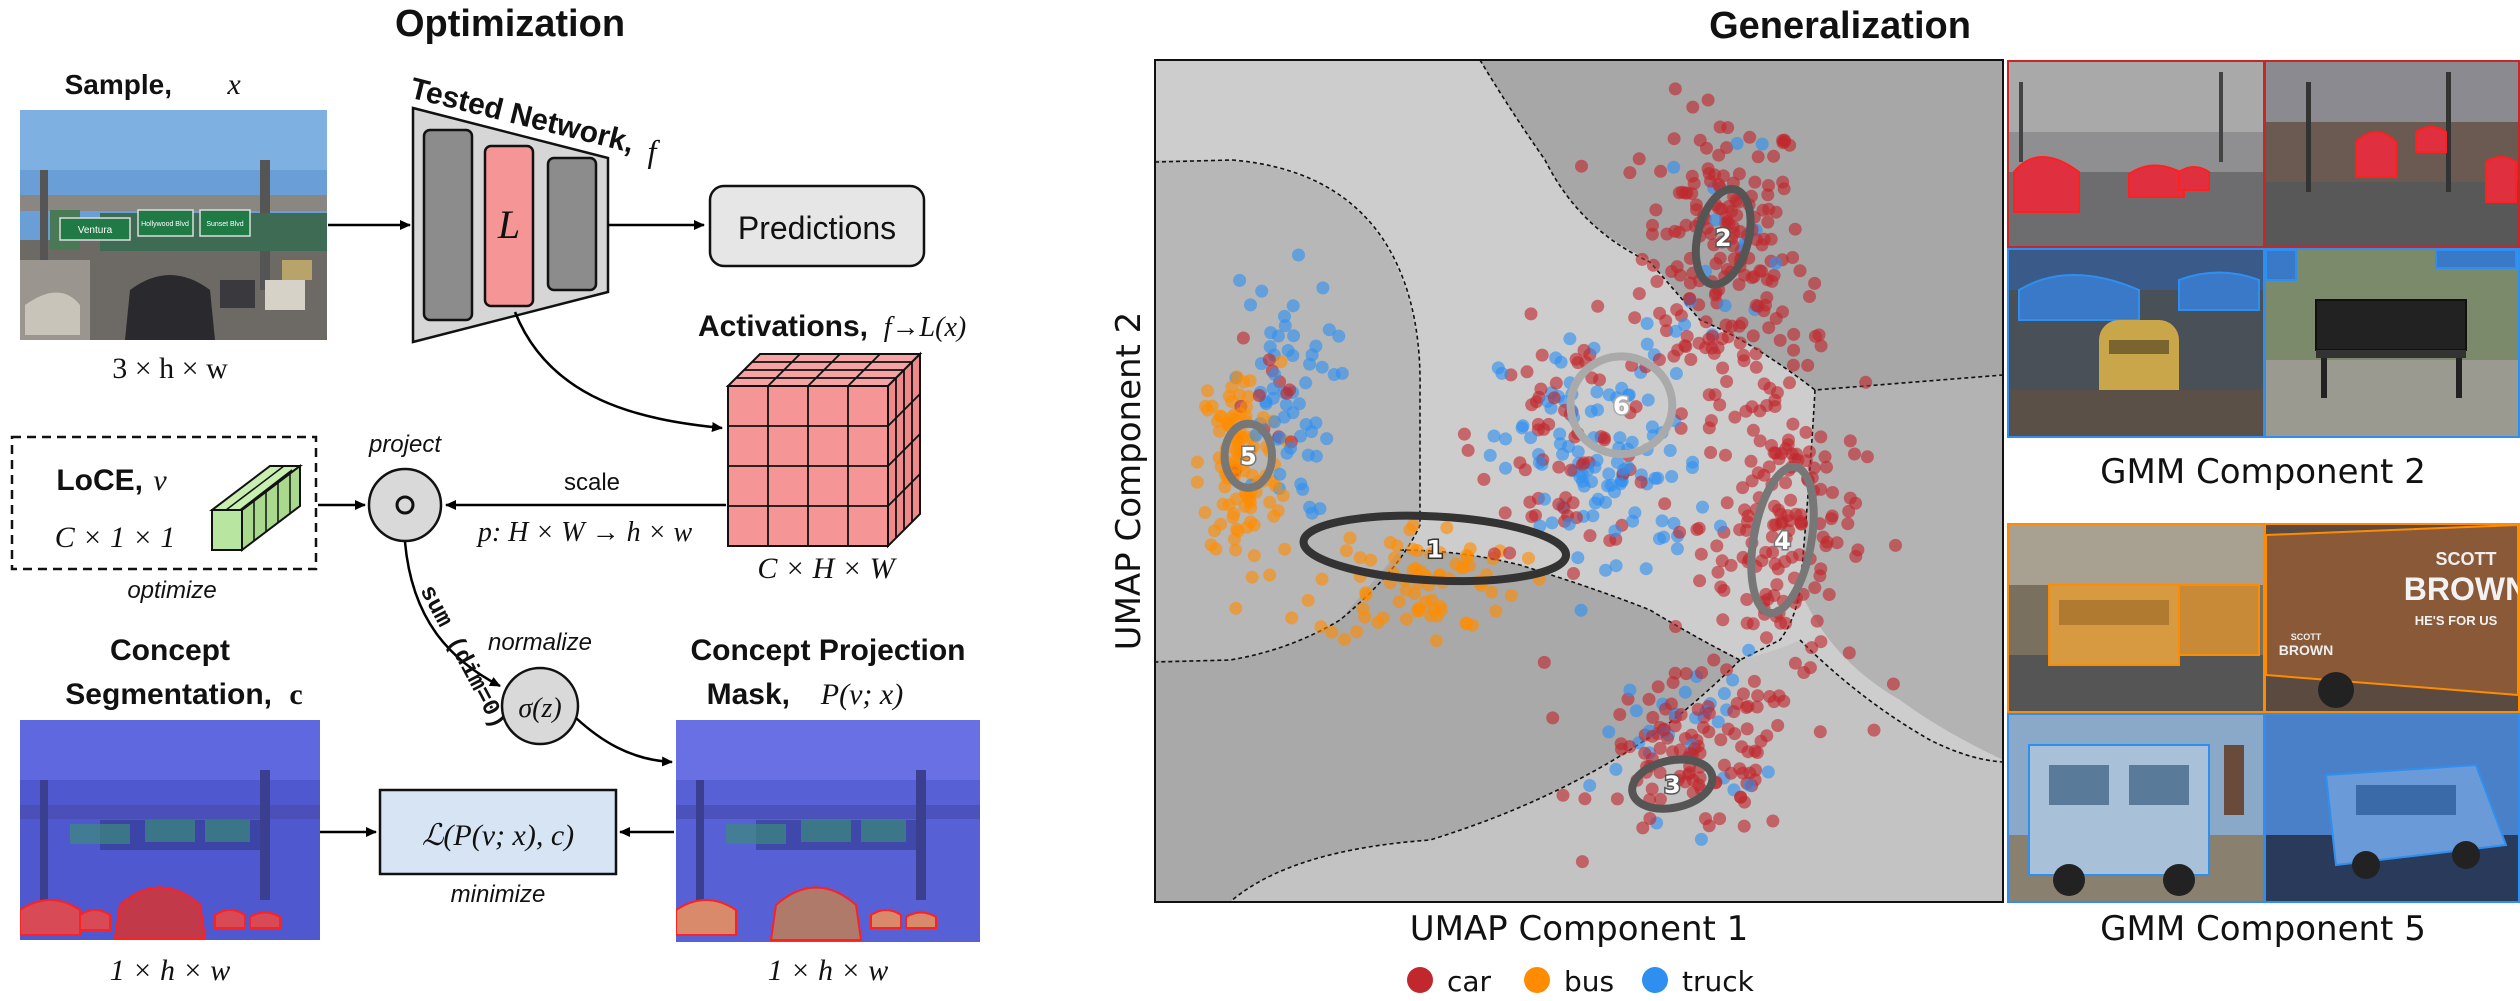 The image size is (2520, 1001). What do you see at coordinates (168, 694) in the screenshot?
I see `concept-seg-line2: Segmentation,` at bounding box center [168, 694].